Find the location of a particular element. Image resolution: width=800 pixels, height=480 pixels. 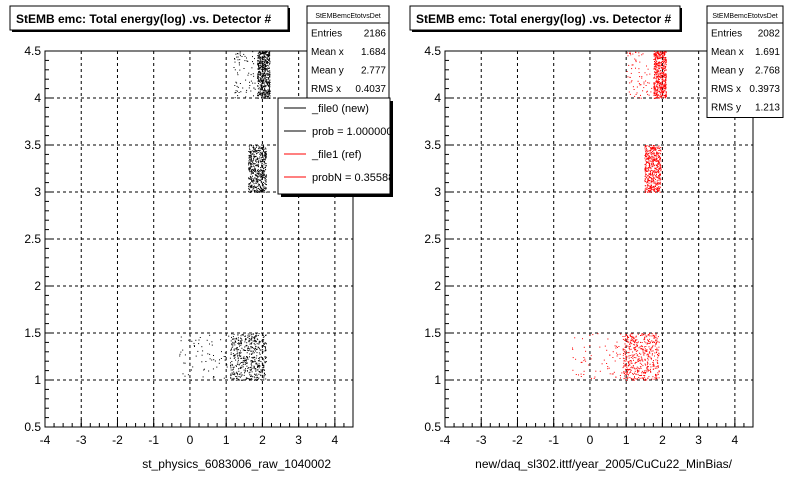

left-x-tick-label: -3 is located at coordinates (81, 440).